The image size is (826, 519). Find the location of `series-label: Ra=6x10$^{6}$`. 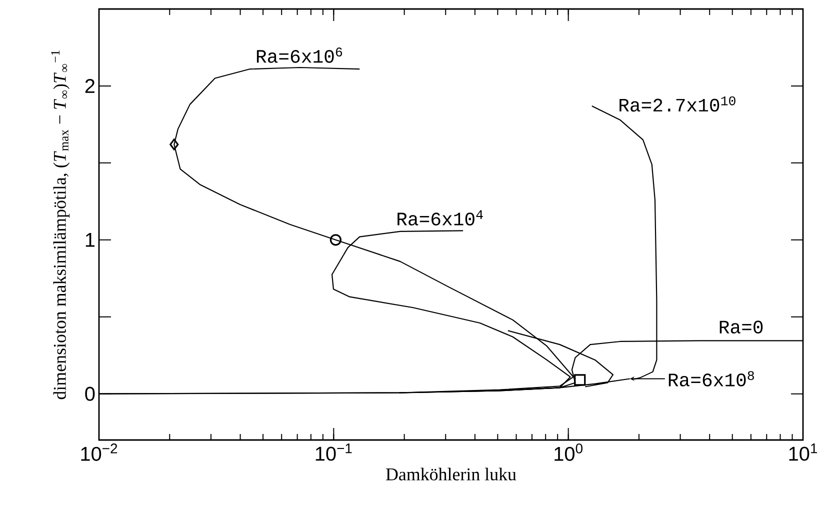

series-label: Ra=6x10$^{6}$ is located at coordinates (299, 55).